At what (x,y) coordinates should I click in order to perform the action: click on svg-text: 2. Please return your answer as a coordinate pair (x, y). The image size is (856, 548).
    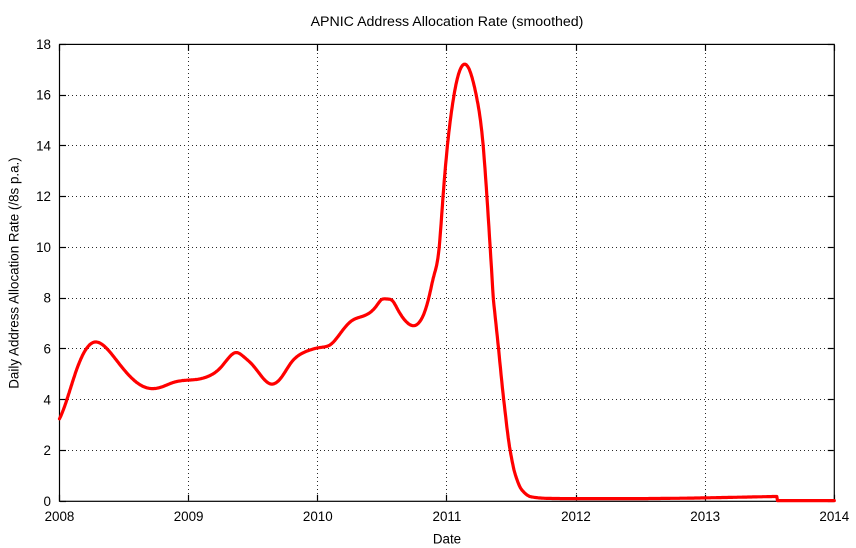
    Looking at the image, I should click on (47, 450).